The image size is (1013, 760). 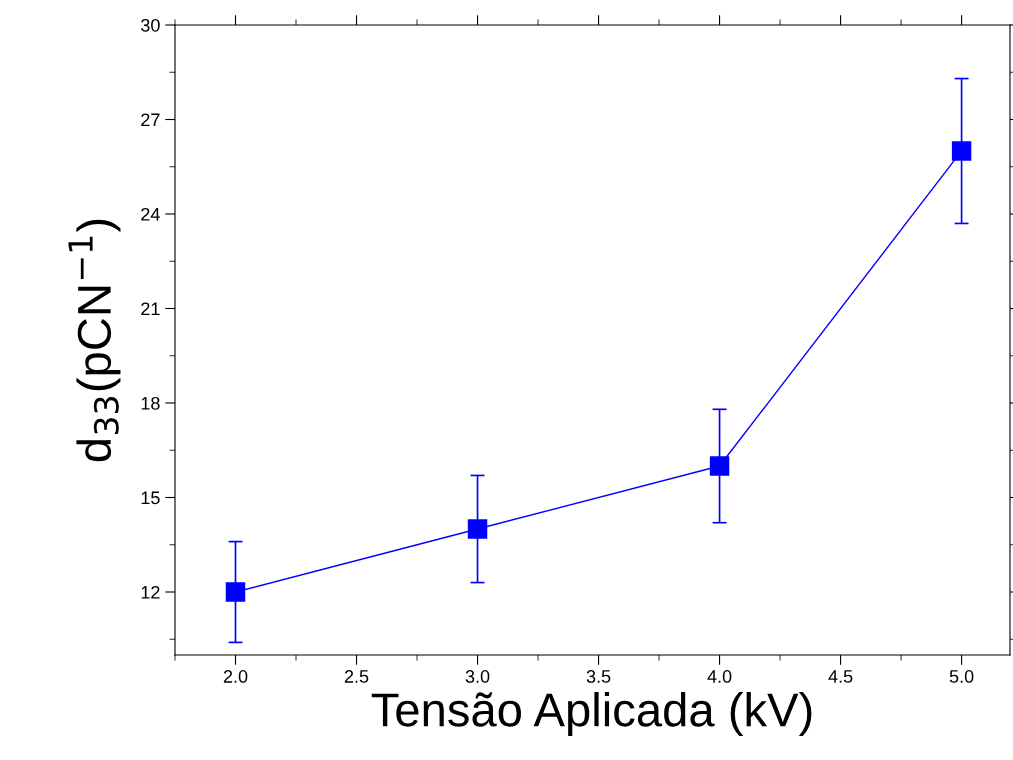 What do you see at coordinates (477, 676) in the screenshot?
I see `x-tick-label: 3.0` at bounding box center [477, 676].